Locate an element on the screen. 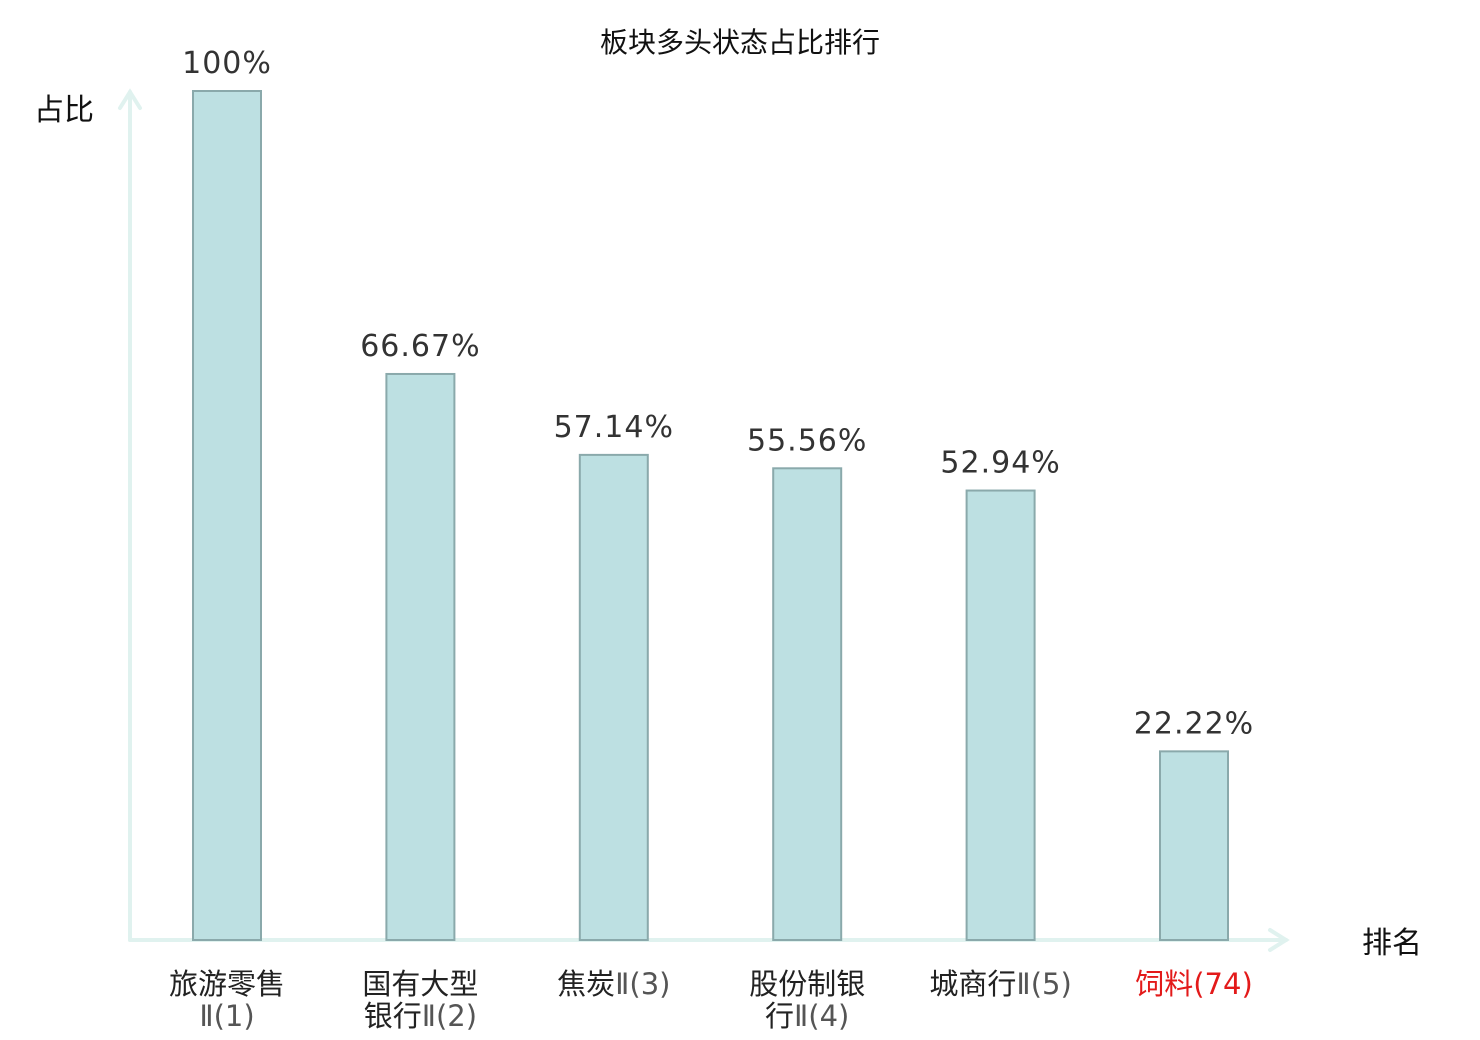 Image resolution: width=1480 pixels, height=1040 pixels. category-name: 饲料 is located at coordinates (1164, 984).